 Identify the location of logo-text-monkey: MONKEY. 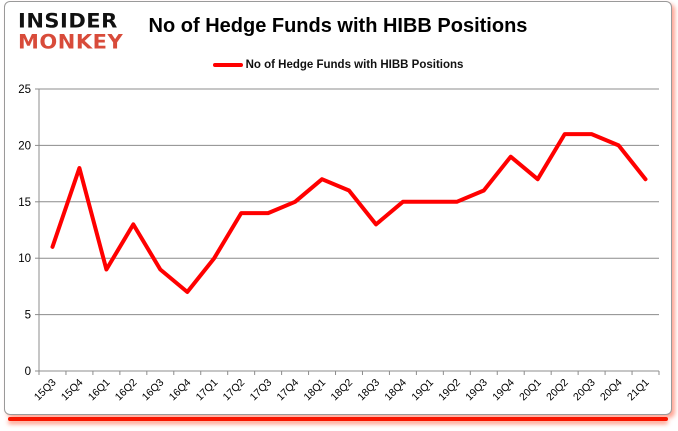
(71, 41).